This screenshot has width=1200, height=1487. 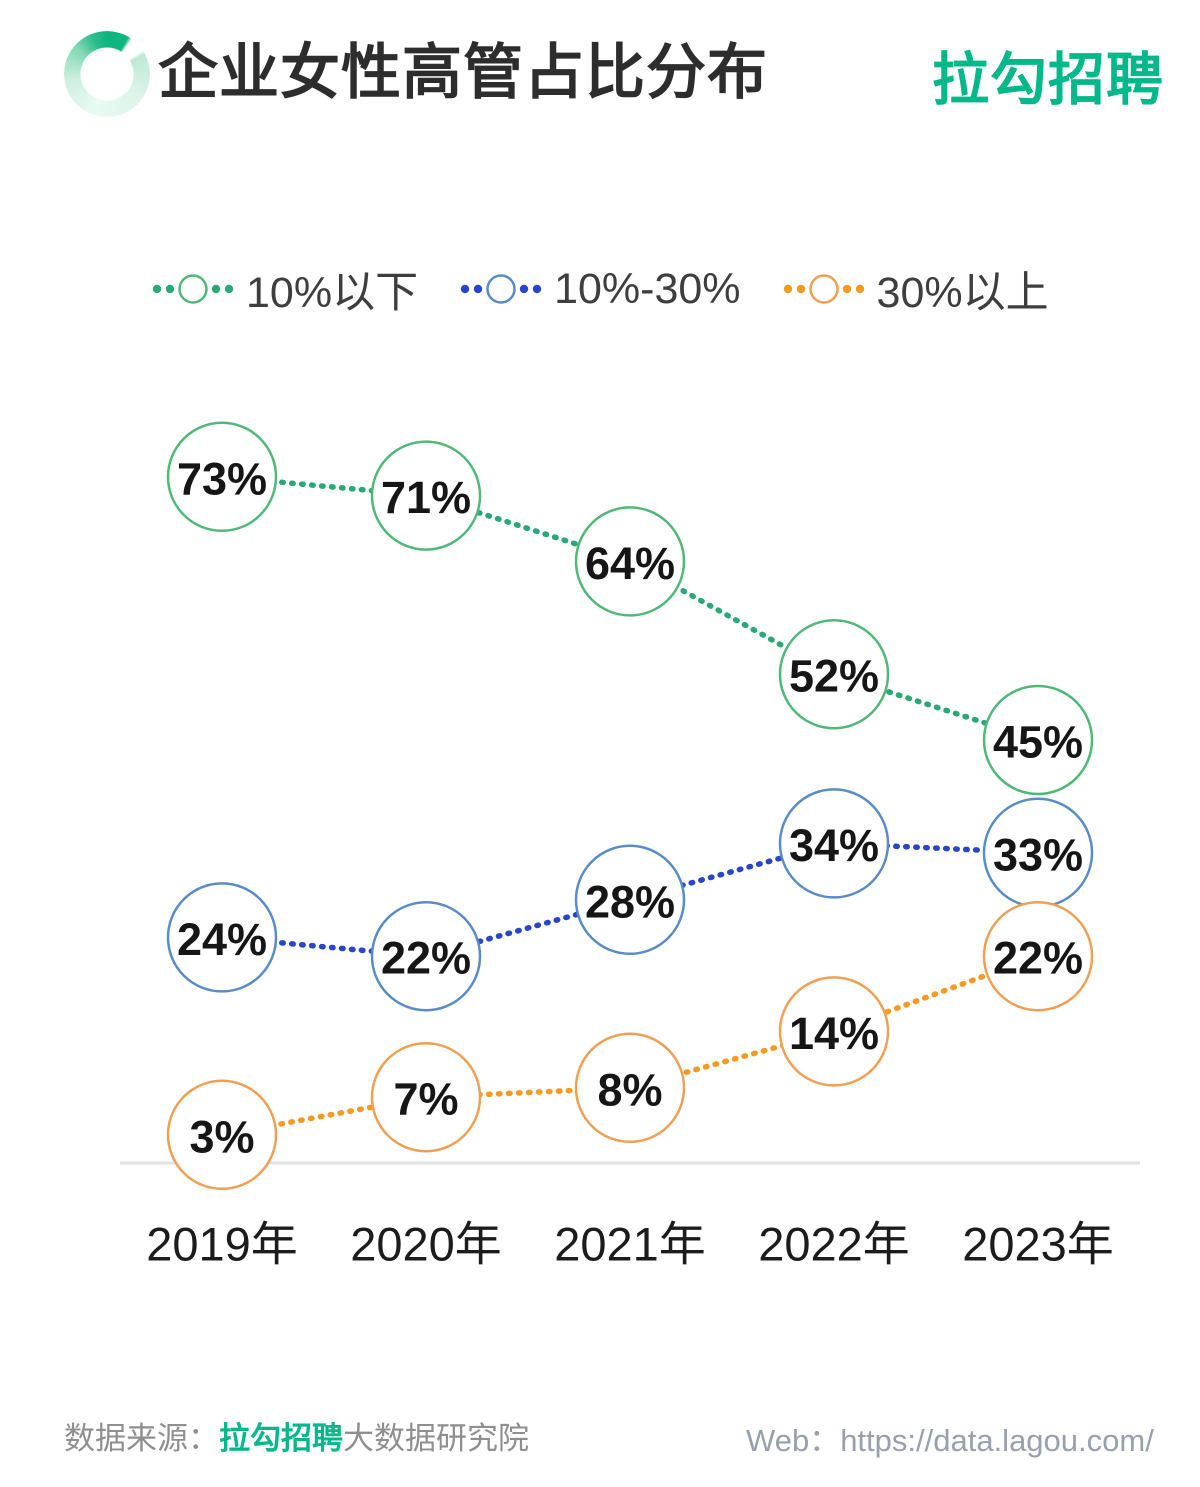 I want to click on data-point-label: 28%, so click(x=630, y=901).